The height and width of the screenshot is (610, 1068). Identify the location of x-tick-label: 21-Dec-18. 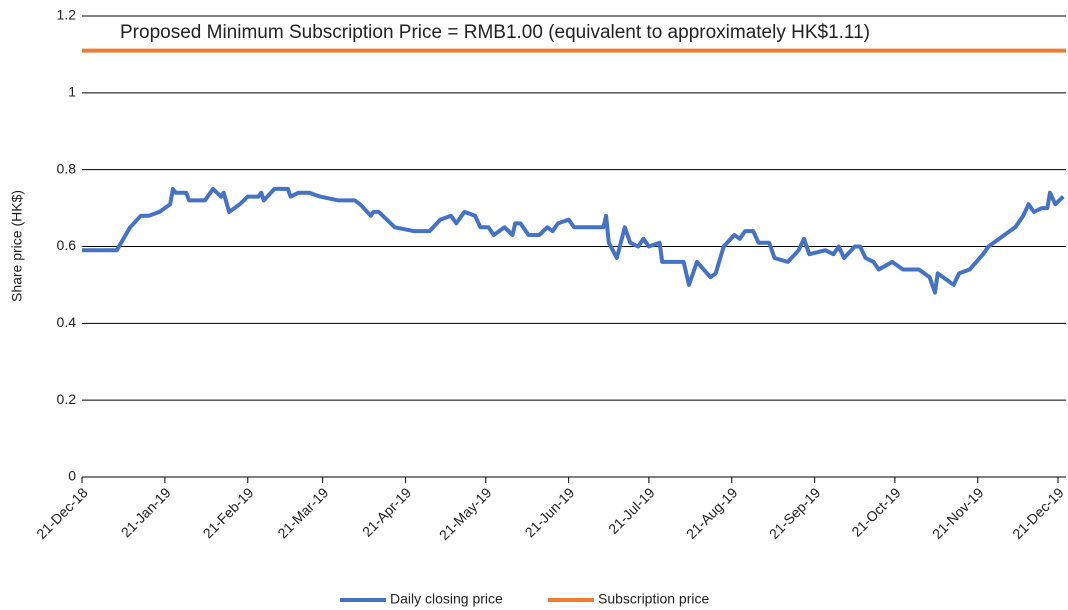
(62, 513).